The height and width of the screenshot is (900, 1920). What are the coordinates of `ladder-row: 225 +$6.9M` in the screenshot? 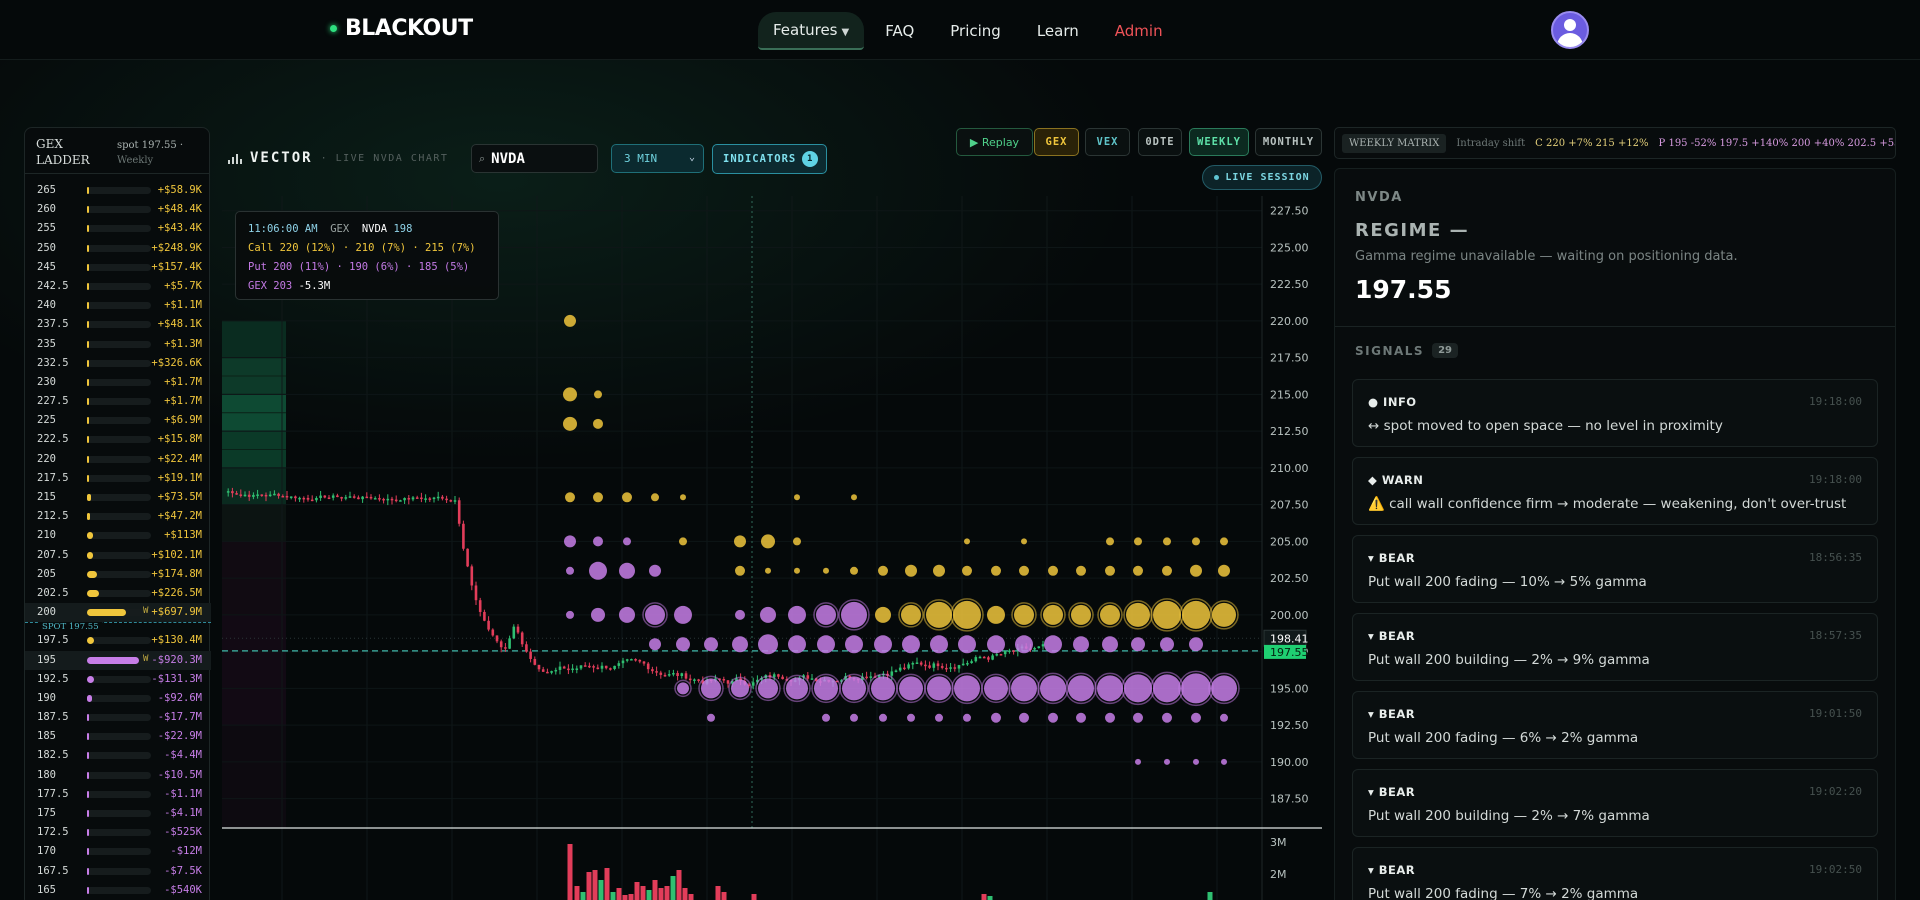 It's located at (118, 420).